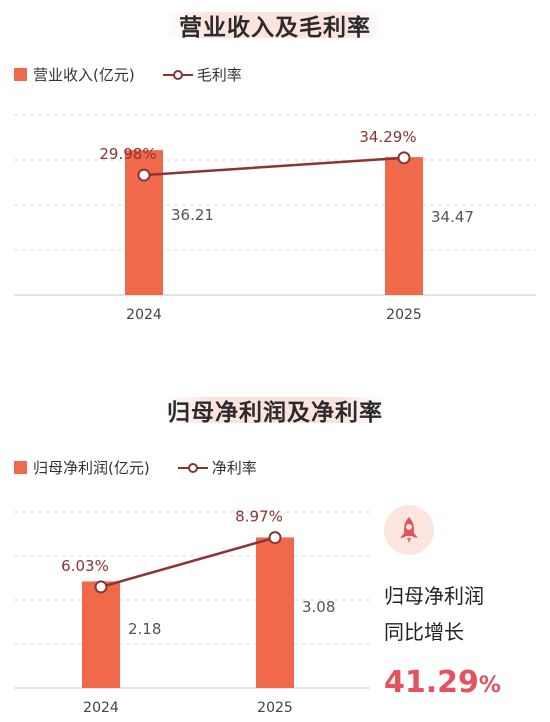 The width and height of the screenshot is (550, 722). Describe the element at coordinates (489, 685) in the screenshot. I see `growth-unit: %` at that location.